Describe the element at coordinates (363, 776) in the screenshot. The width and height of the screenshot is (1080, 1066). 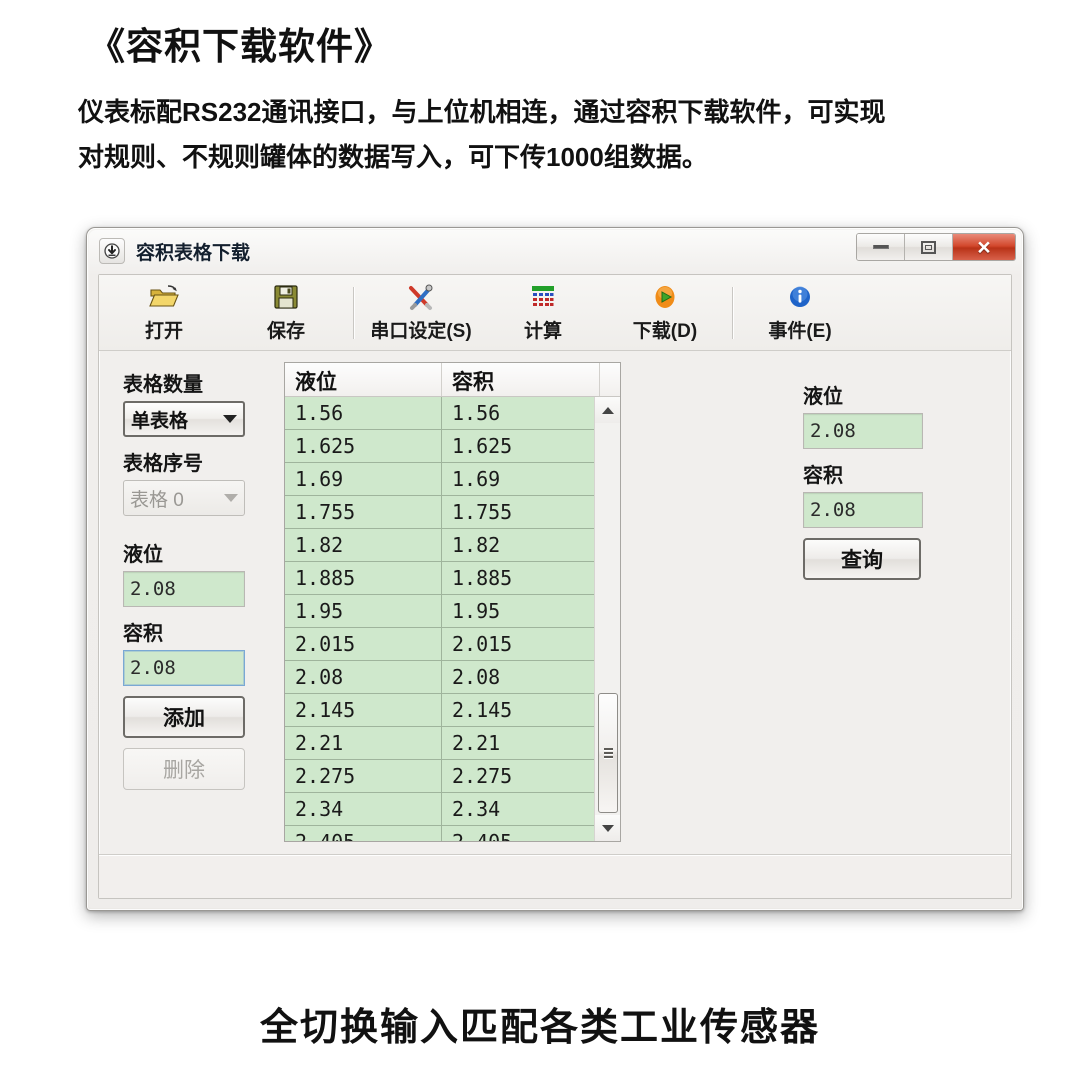
I see `cell-level: 2.275` at that location.